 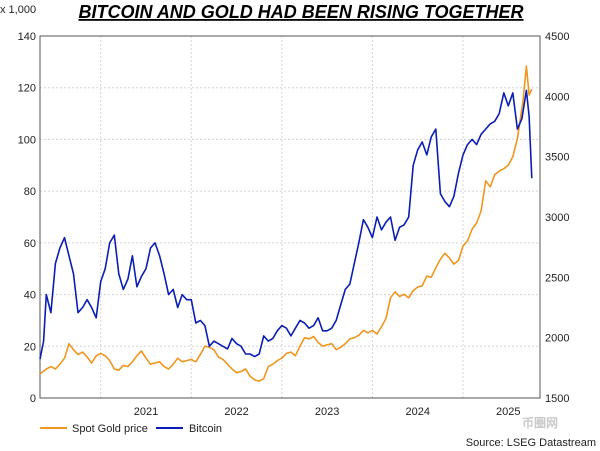 I want to click on right-tick-label: 2000, so click(x=557, y=339).